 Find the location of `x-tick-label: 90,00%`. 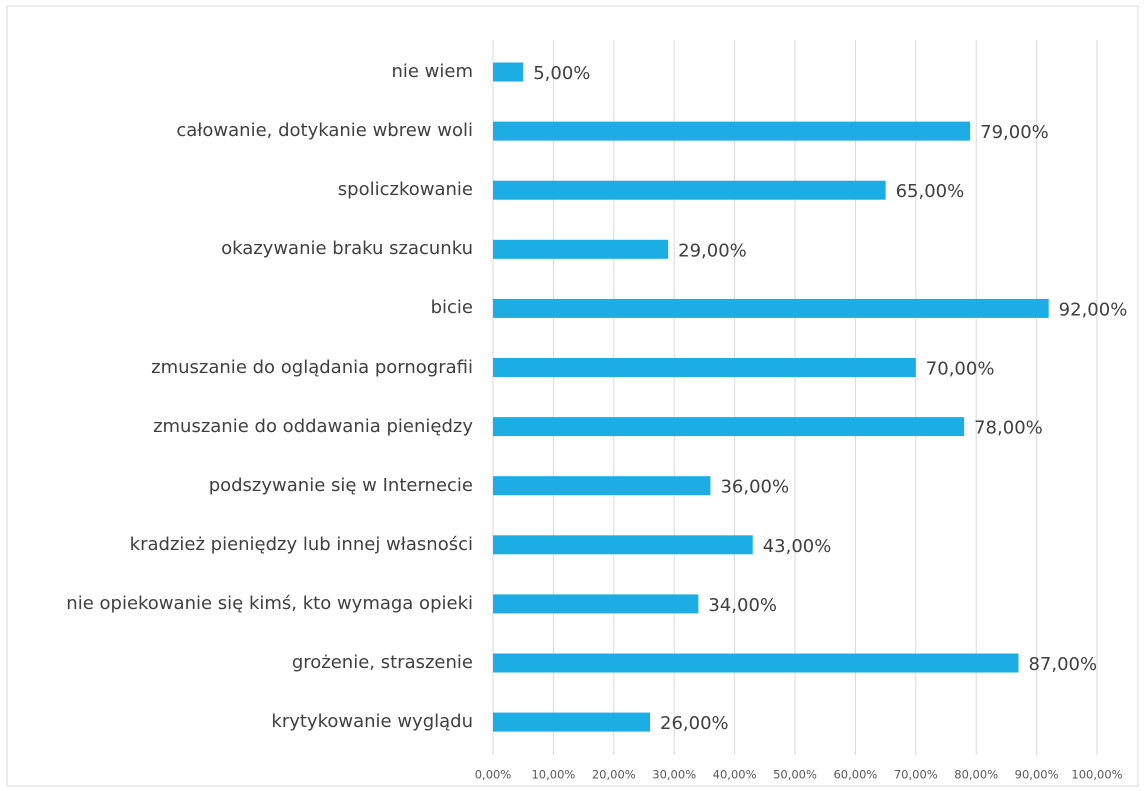

x-tick-label: 90,00% is located at coordinates (1037, 775).